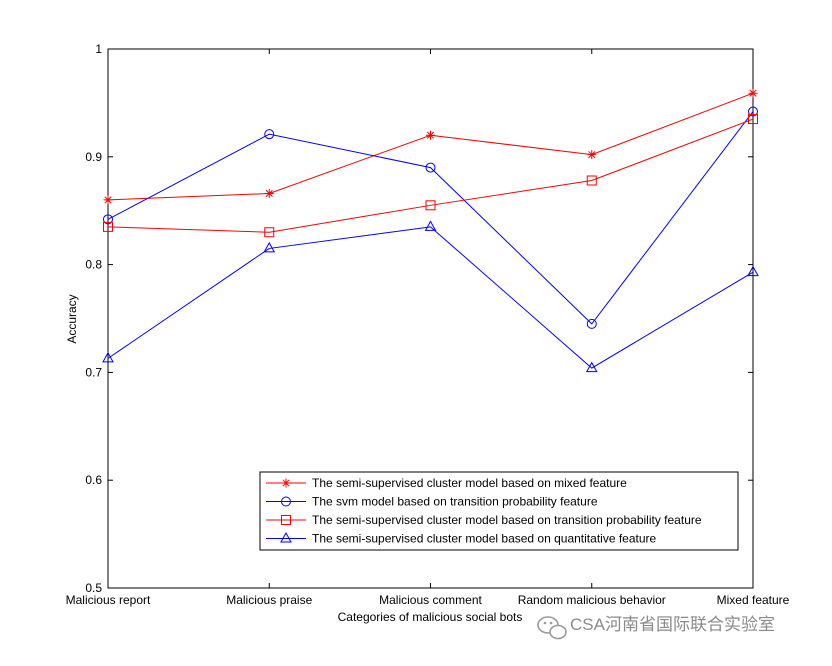  What do you see at coordinates (108, 600) in the screenshot?
I see `x-tick-label: Malicious report` at bounding box center [108, 600].